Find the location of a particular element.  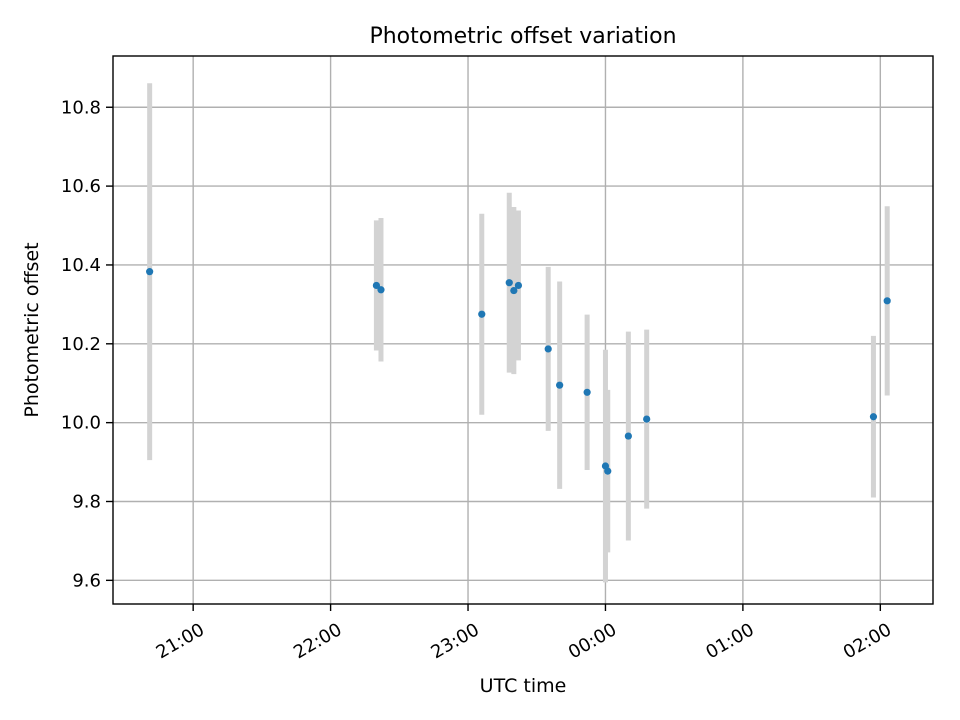

y-tick-label: 9.6 is located at coordinates (86, 580).